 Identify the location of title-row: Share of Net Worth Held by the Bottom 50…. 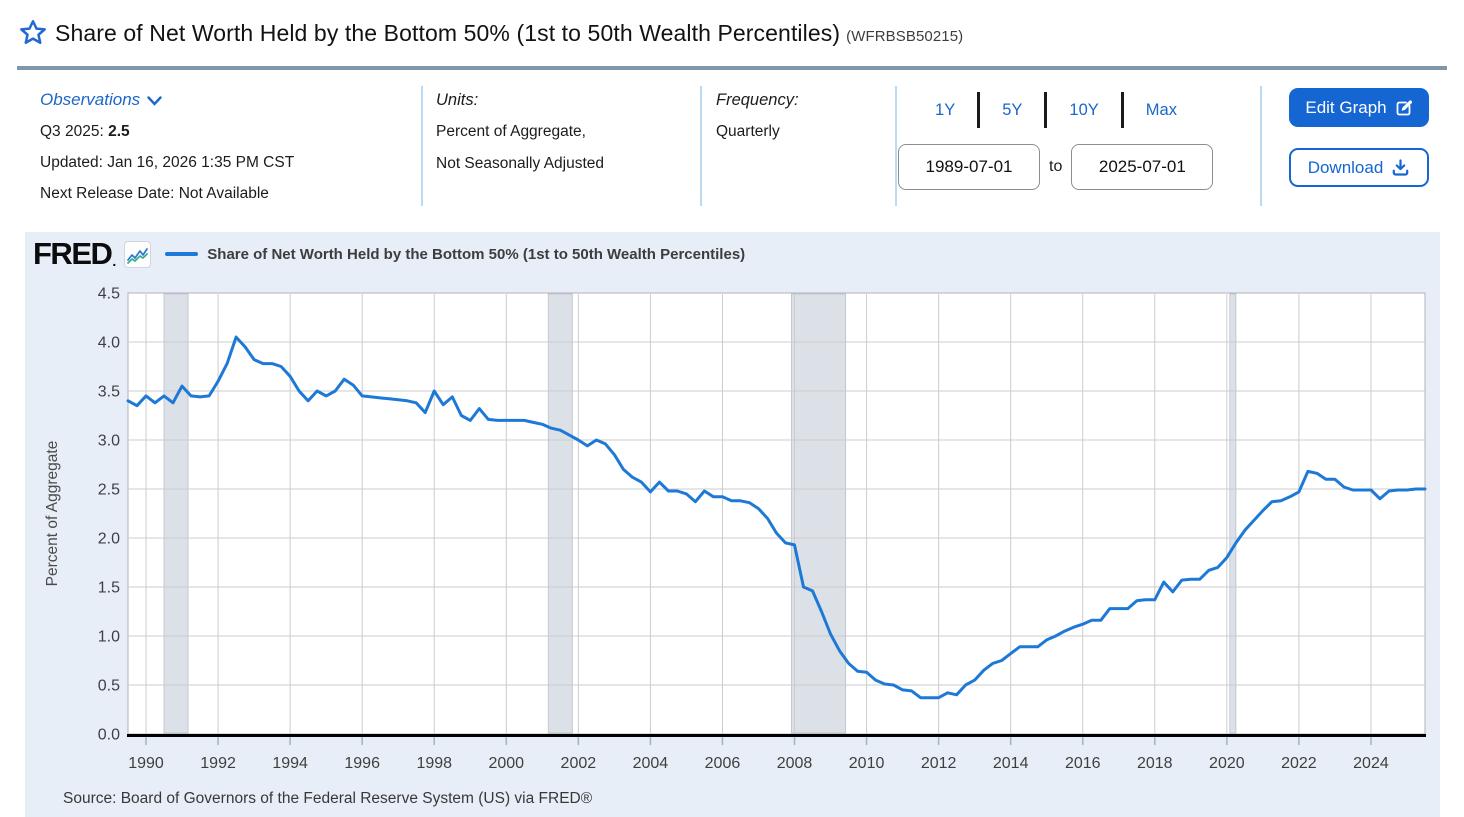
(732, 35).